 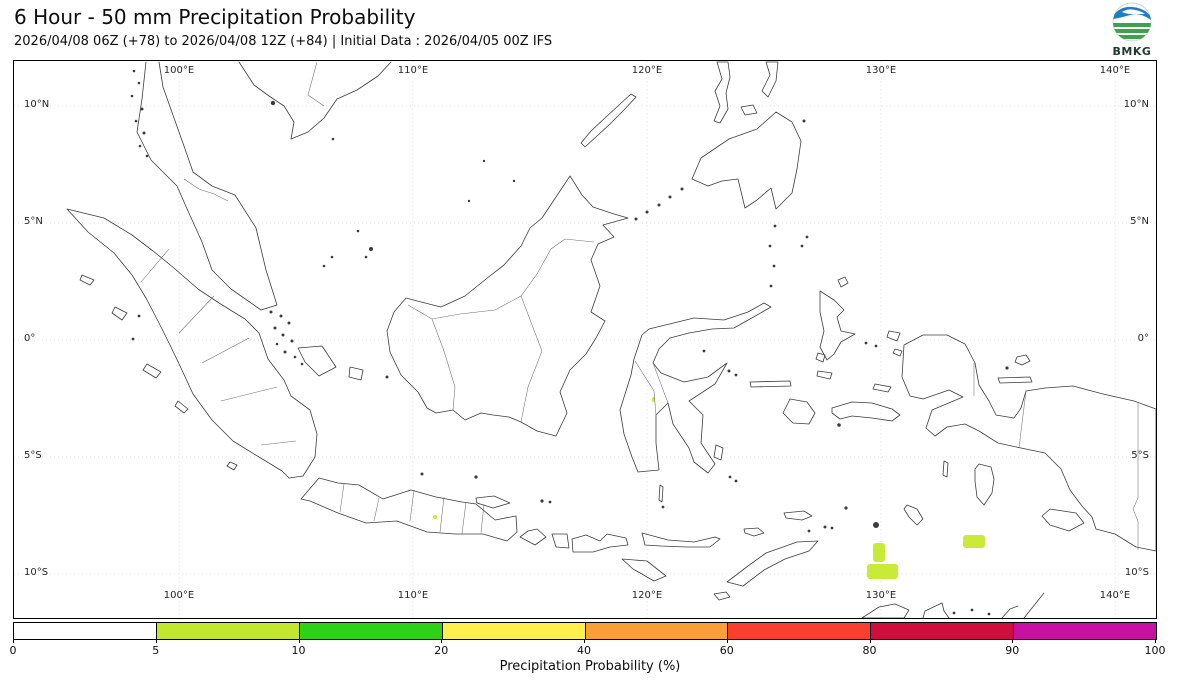 What do you see at coordinates (218, 347) in the screenshot?
I see `borders-sumatra-provinces` at bounding box center [218, 347].